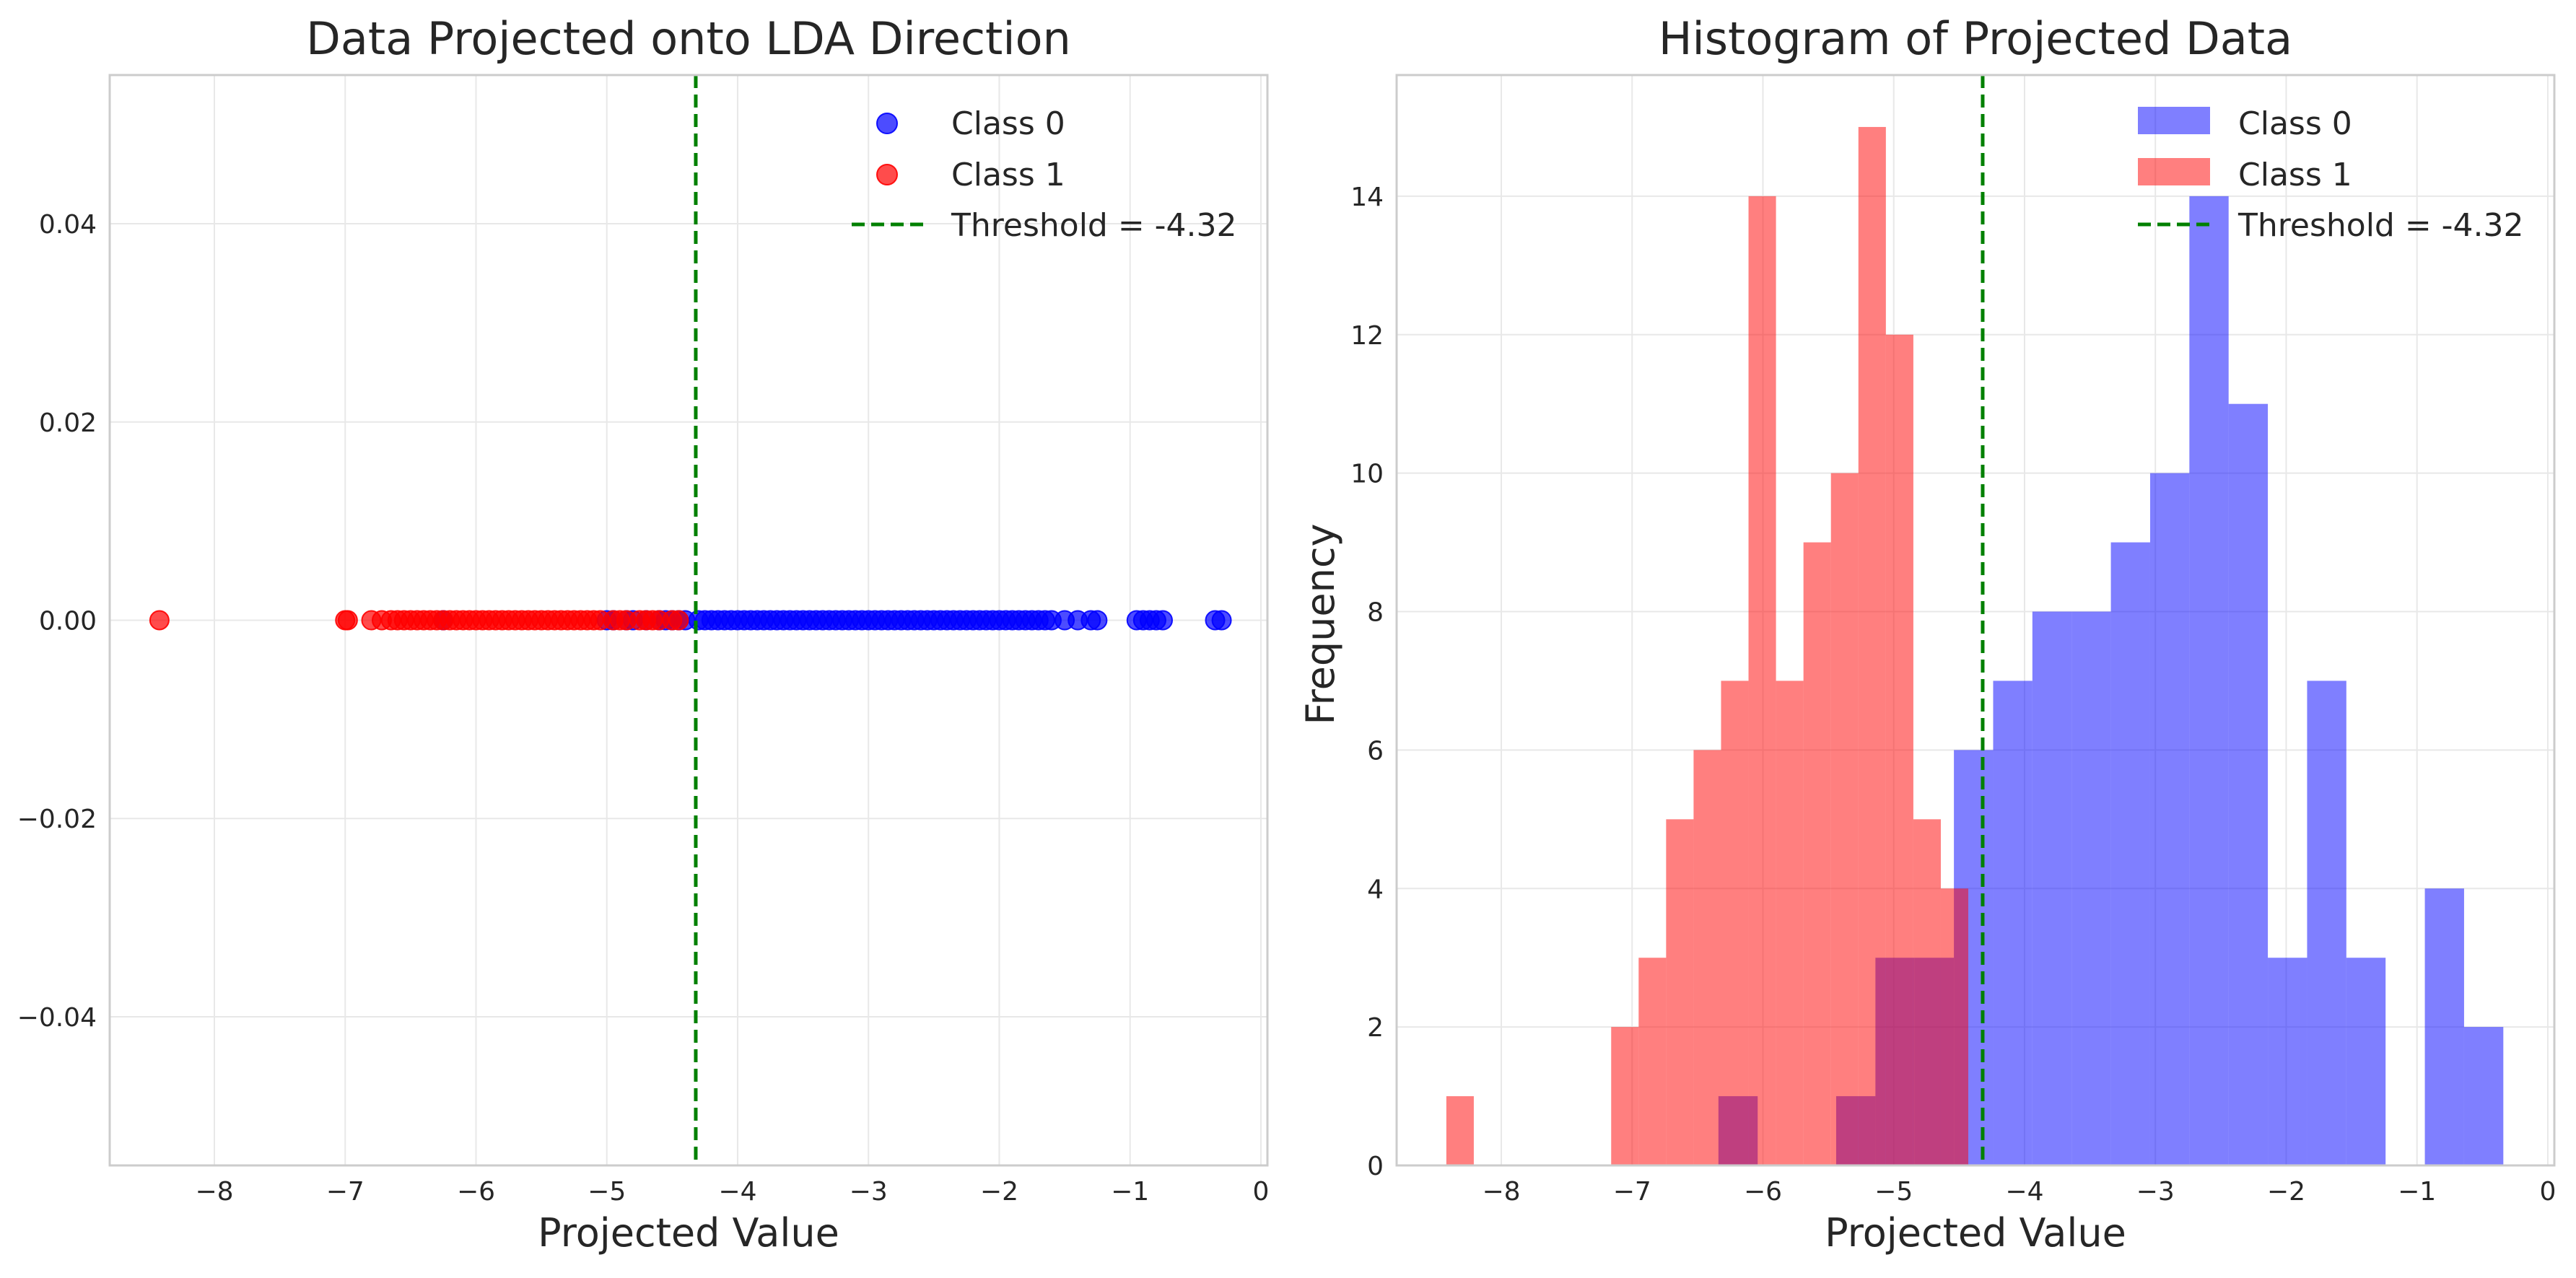 This screenshot has width=2576, height=1278. I want to click on y-tick-label: 0, so click(1375, 1166).